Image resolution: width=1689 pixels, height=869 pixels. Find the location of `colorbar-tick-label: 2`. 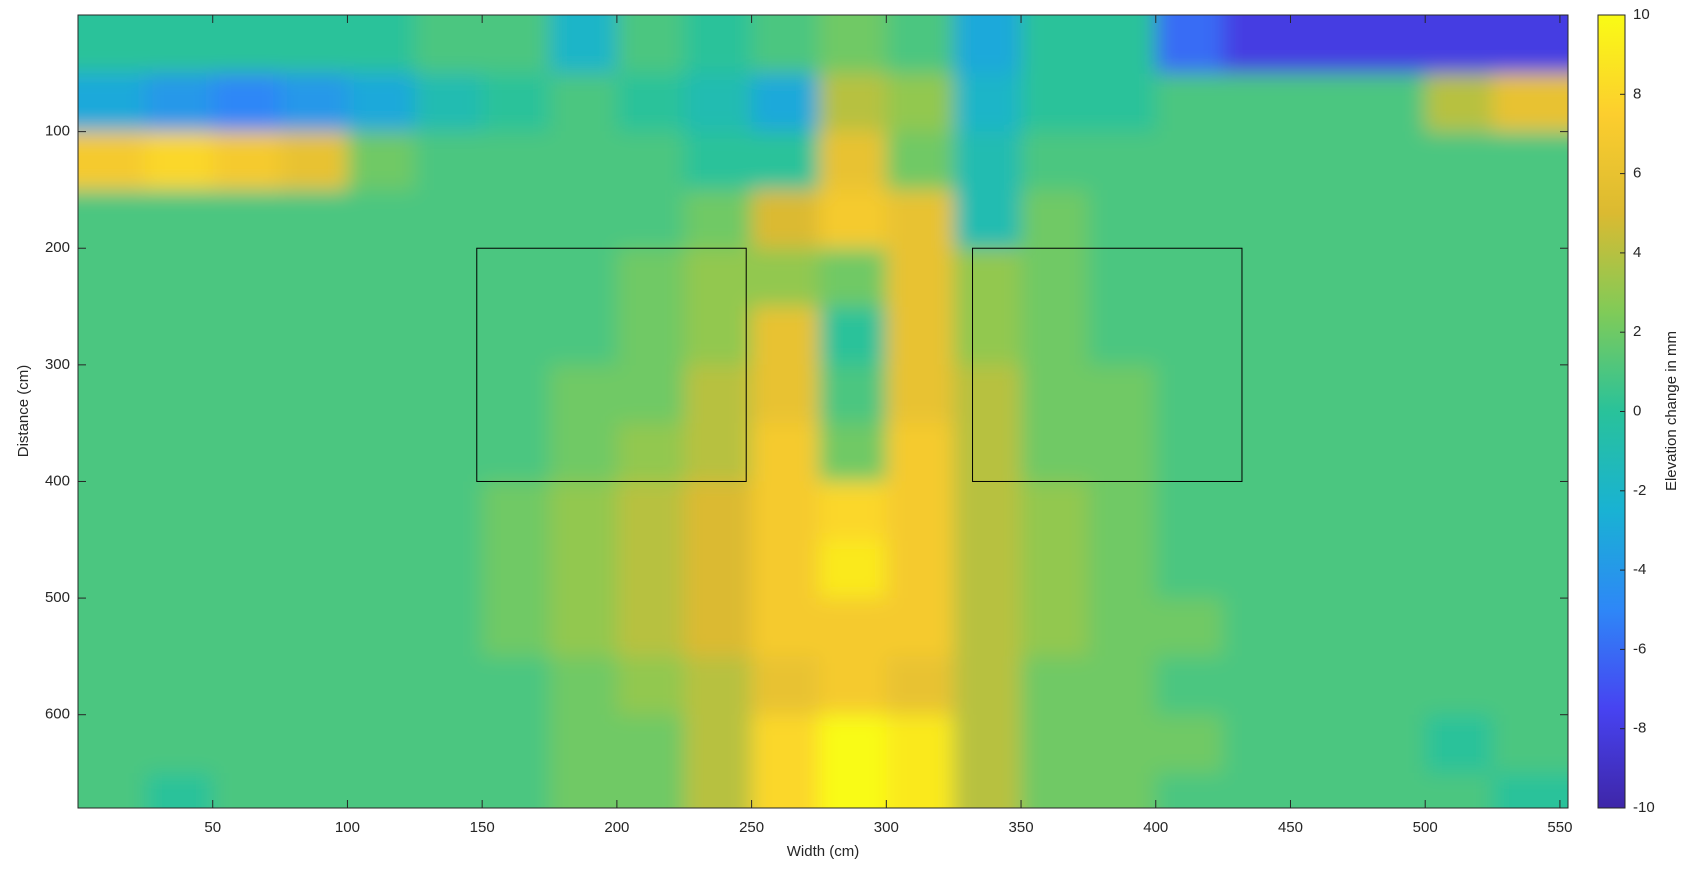

colorbar-tick-label: 2 is located at coordinates (1637, 331).